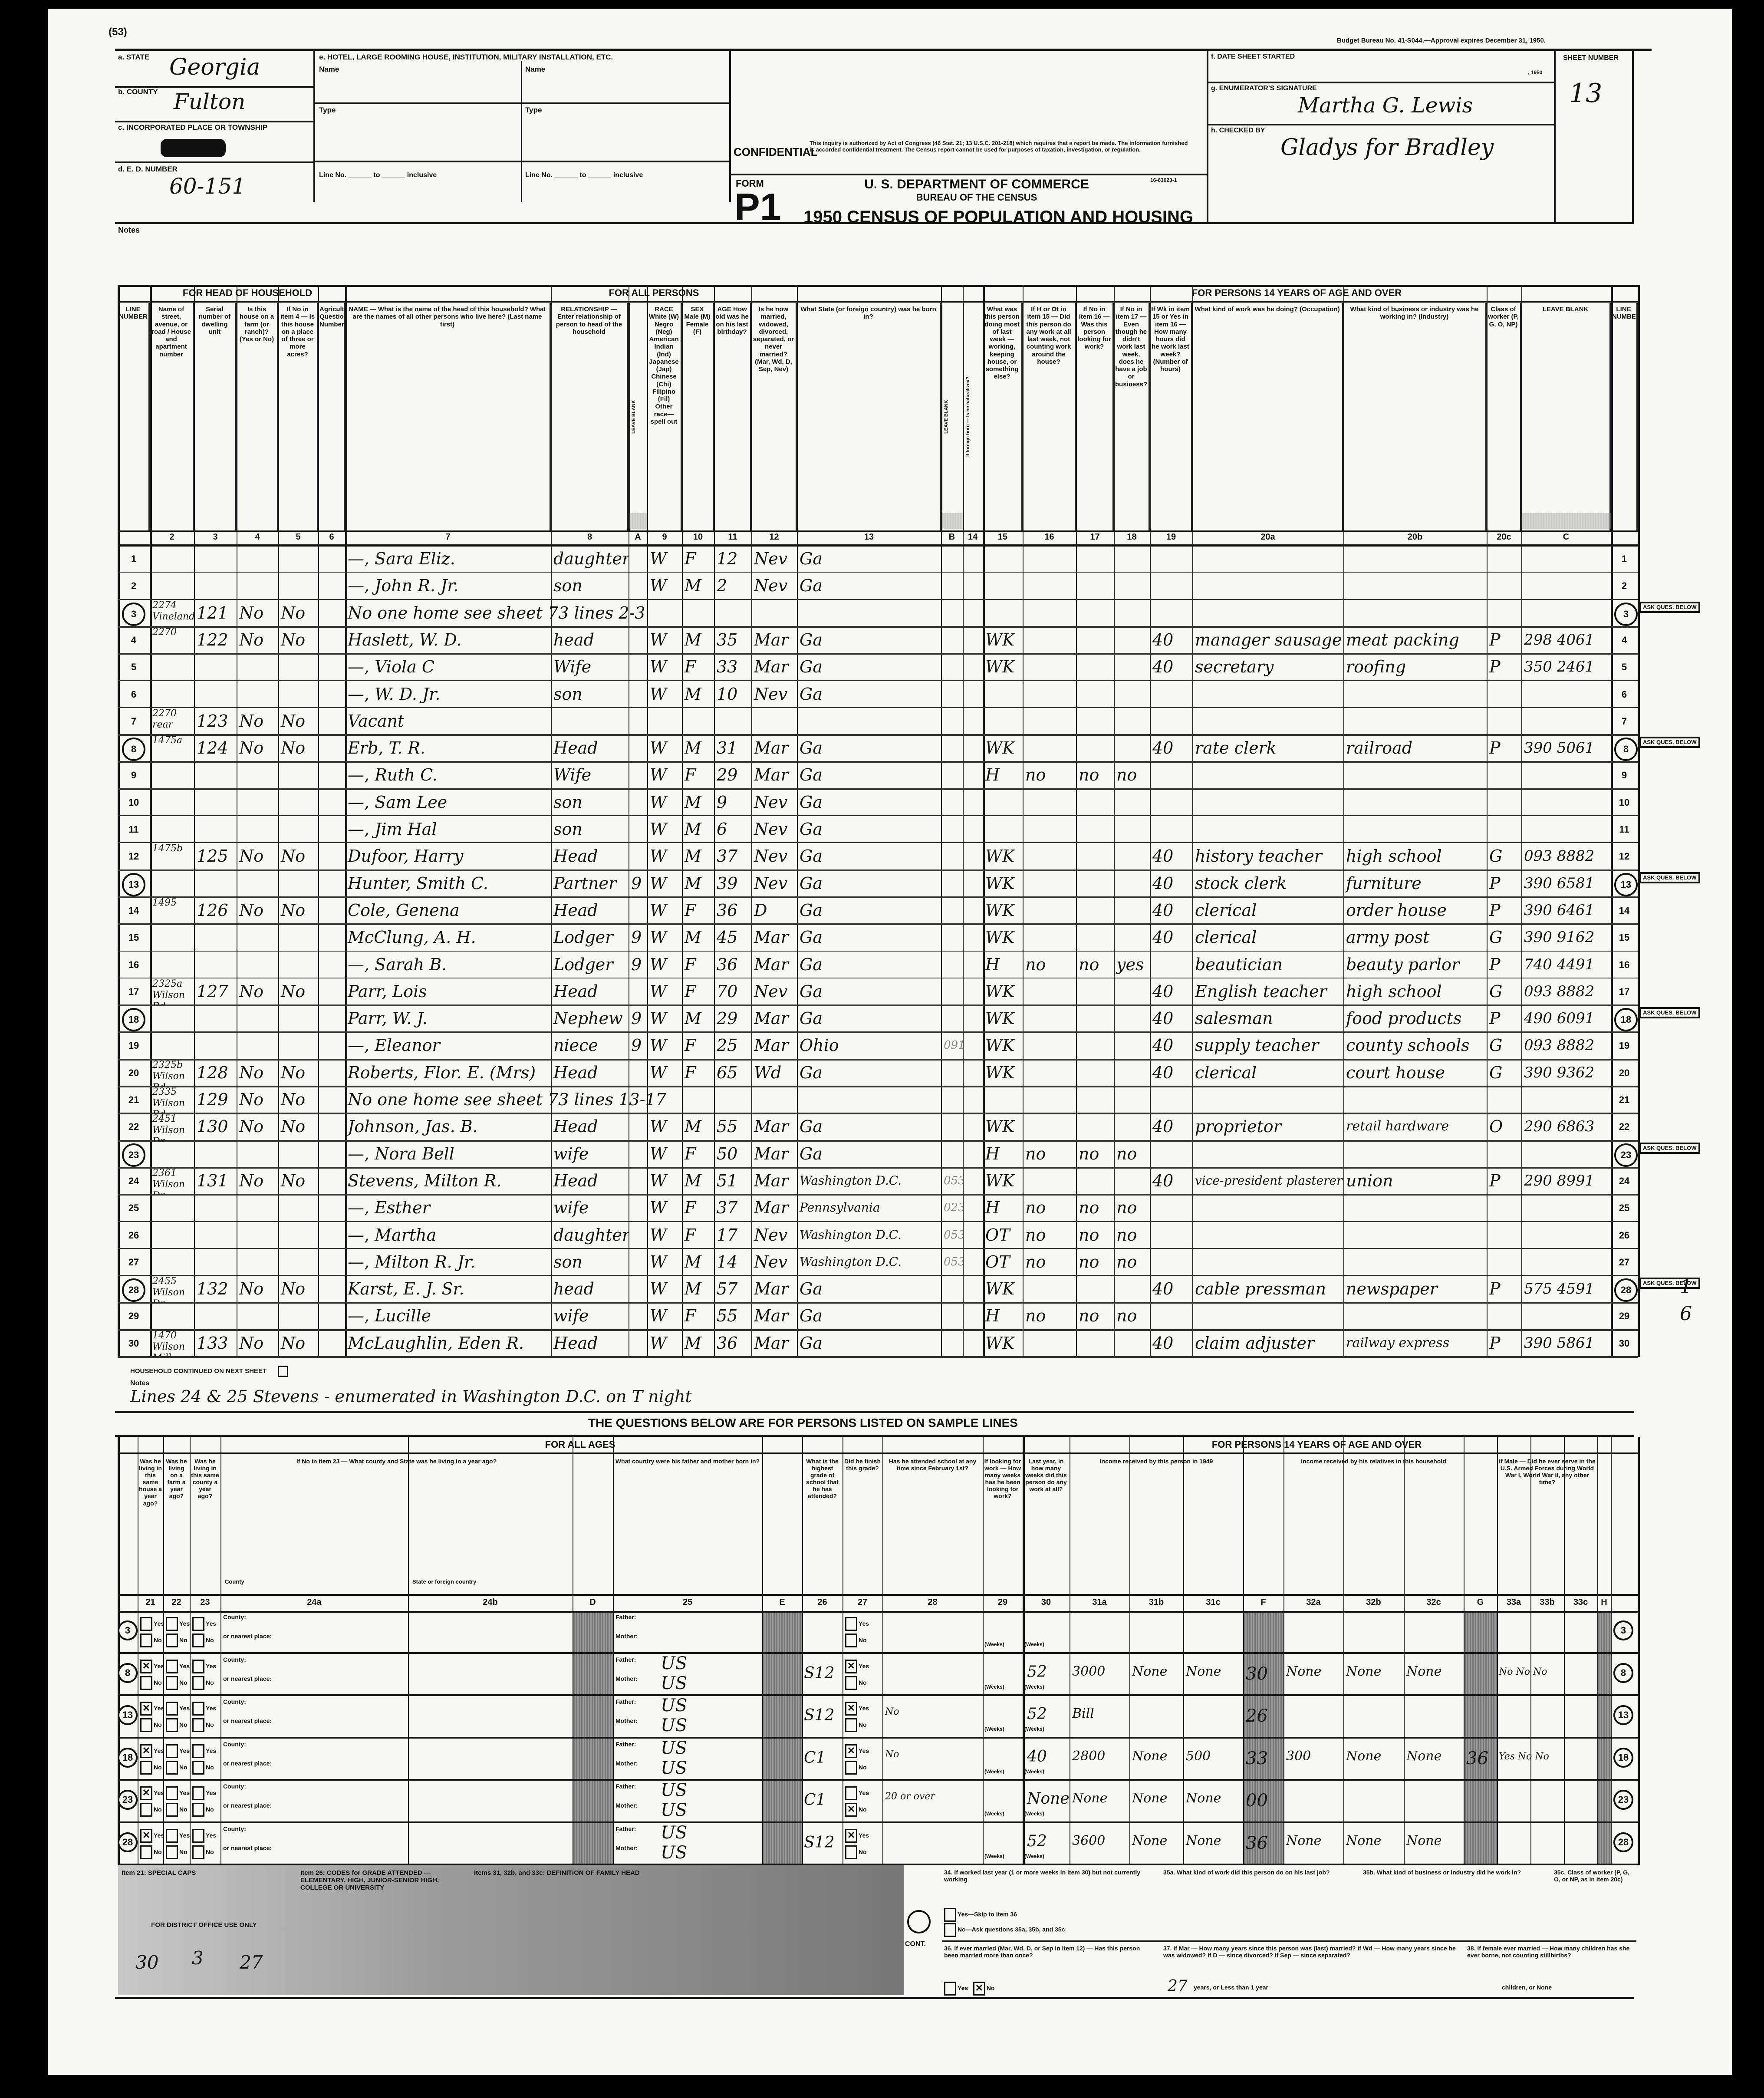 The height and width of the screenshot is (2098, 1764). Describe the element at coordinates (406, 856) in the screenshot. I see `cell-name: Dufoor, Harry` at that location.